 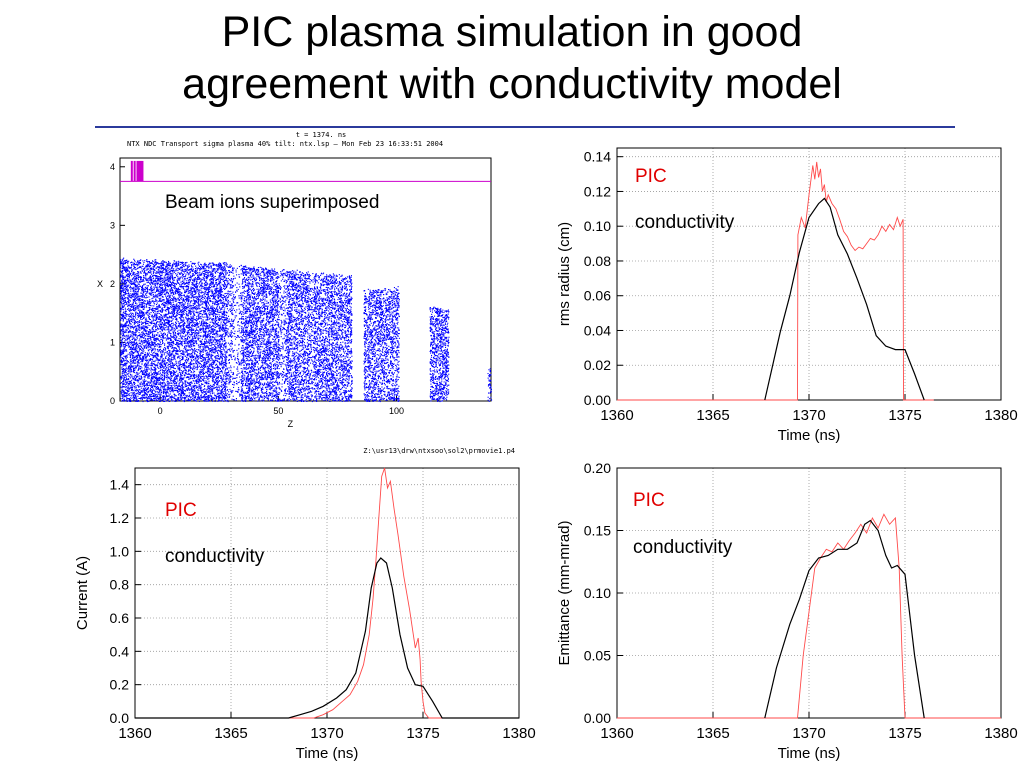 I want to click on y-tick-label: 2, so click(x=112, y=284).